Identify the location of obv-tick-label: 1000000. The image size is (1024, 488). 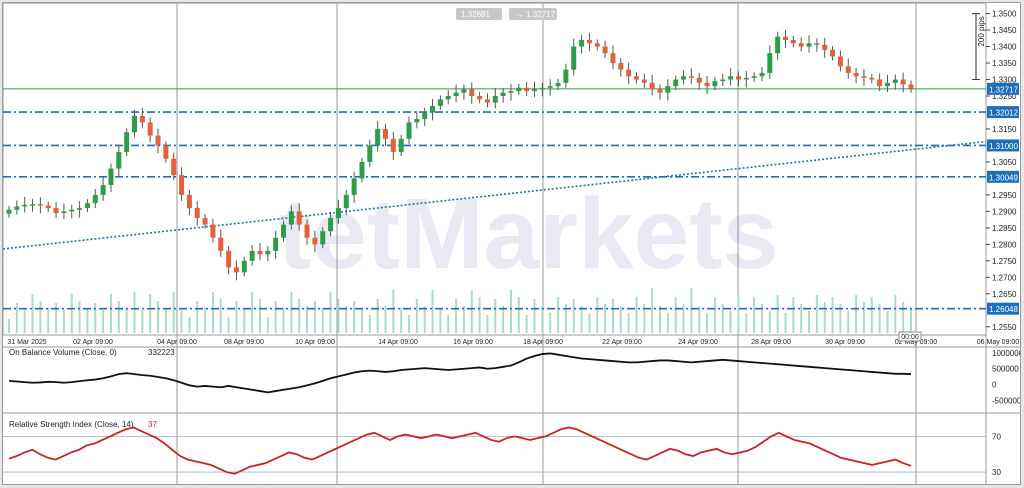
(1006, 353).